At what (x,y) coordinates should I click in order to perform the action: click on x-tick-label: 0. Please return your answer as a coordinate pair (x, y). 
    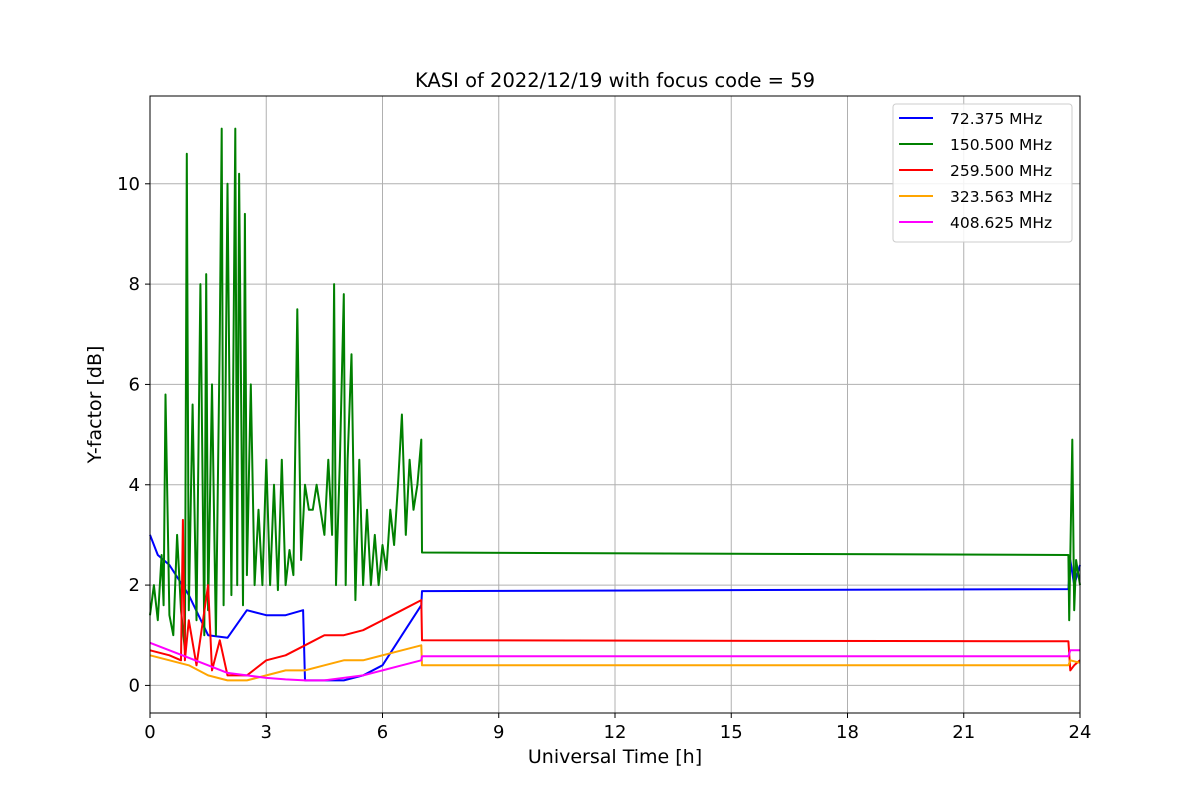
    Looking at the image, I should click on (149, 732).